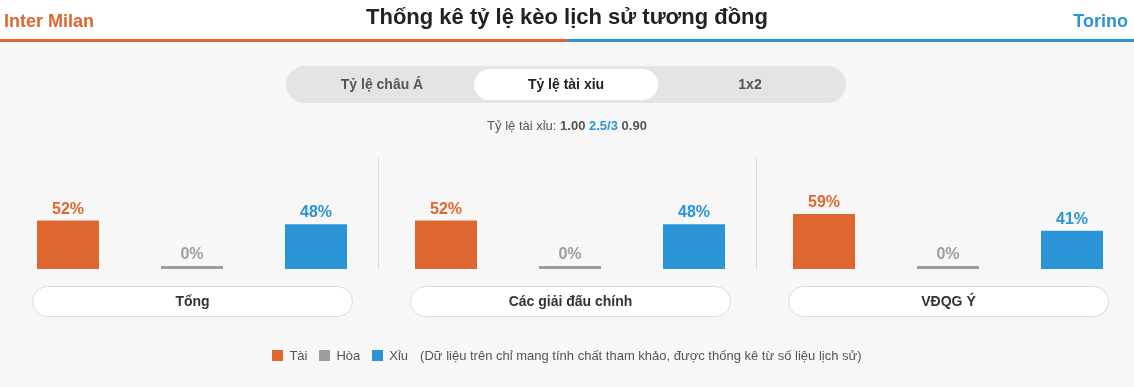  I want to click on text: Các giải đấu chính, so click(570, 301).